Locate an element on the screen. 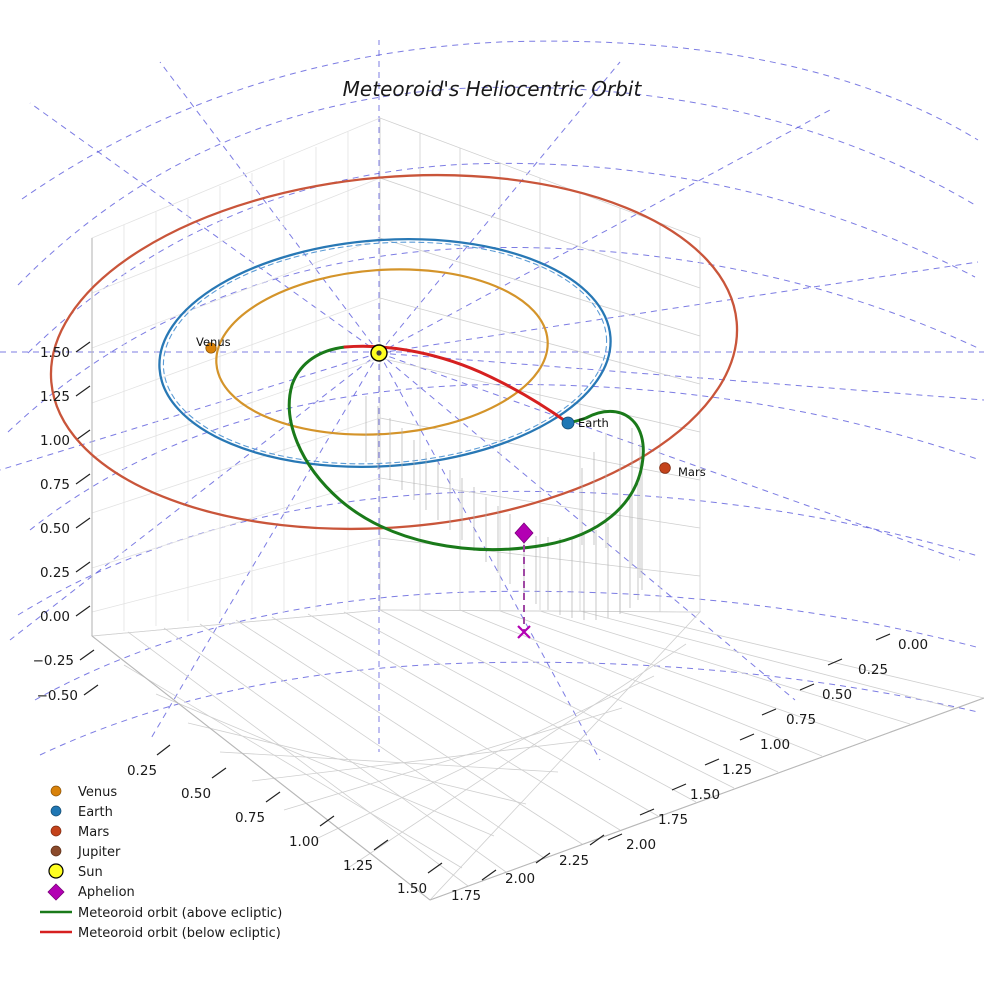 This screenshot has width=984, height=984. legend-item-jupiter: Jupiter is located at coordinates (85, 852).